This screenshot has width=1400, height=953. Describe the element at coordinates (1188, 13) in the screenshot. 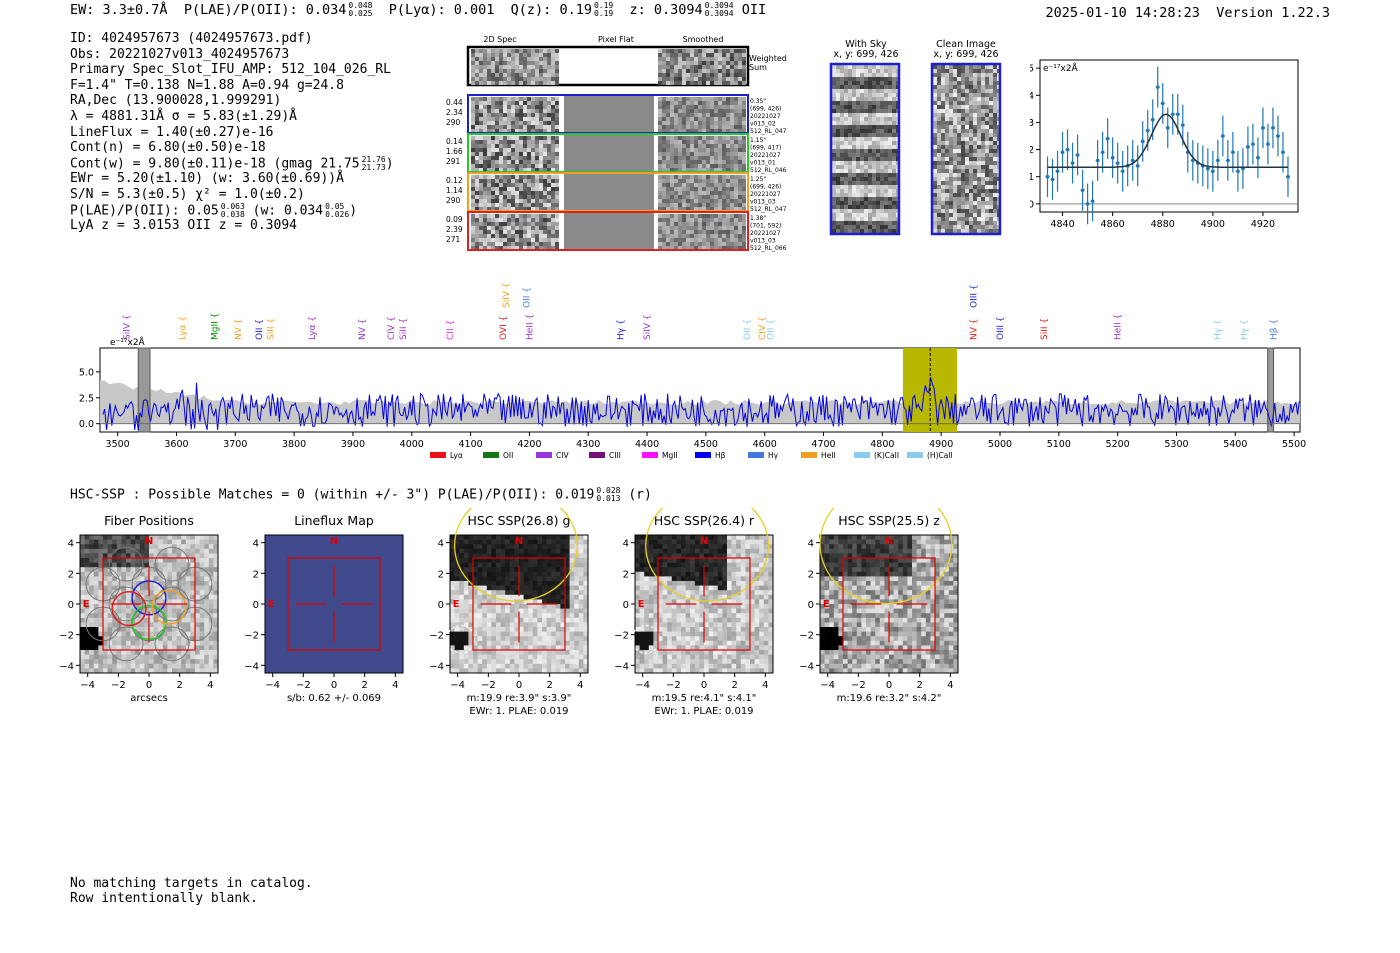

I see `timestamp-version: 2025-01-10 14:28:23 Version 1.22.3` at that location.